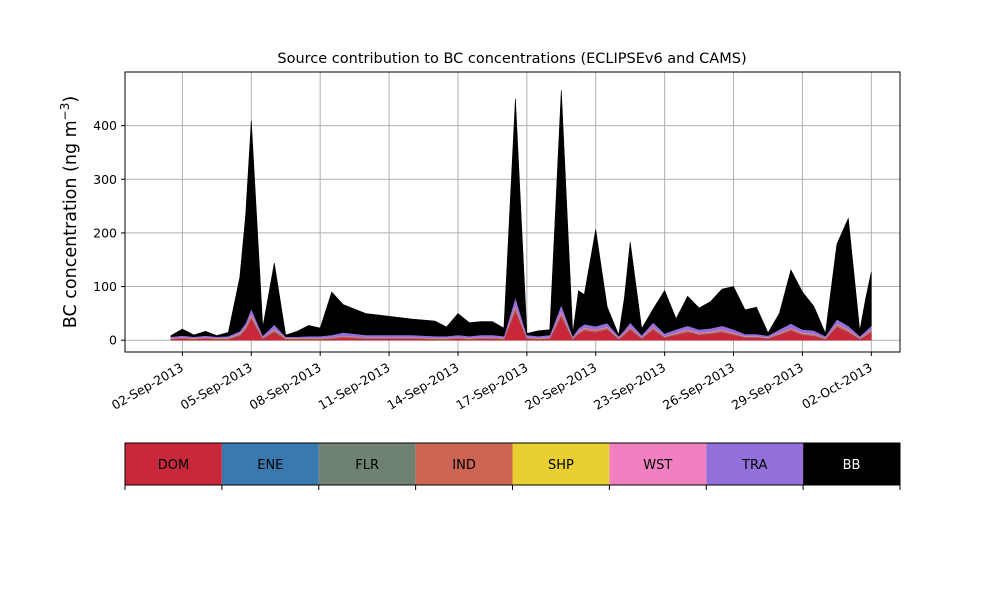  I want to click on legend-item-tra: TRA, so click(755, 464).